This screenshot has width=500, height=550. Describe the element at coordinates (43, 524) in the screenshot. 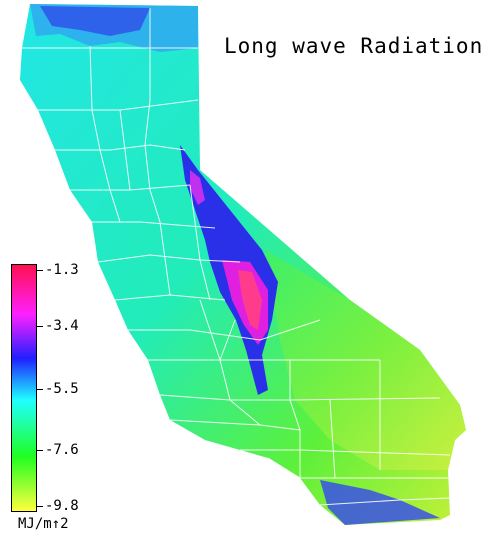

I see `units-label: MJ/m↑2` at that location.